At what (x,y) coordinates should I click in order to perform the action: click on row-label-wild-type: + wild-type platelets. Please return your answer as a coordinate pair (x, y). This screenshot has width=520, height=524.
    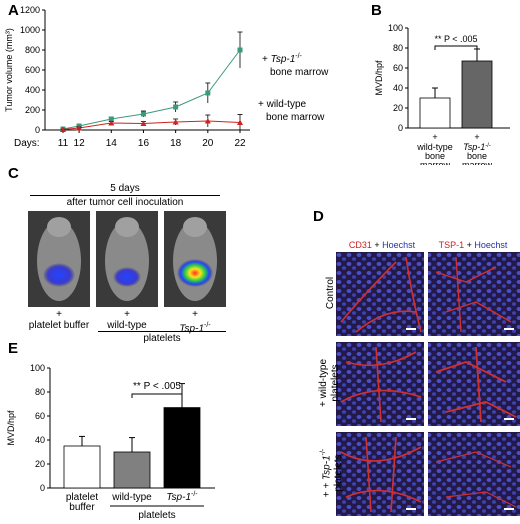
    Looking at the image, I should click on (329, 383).